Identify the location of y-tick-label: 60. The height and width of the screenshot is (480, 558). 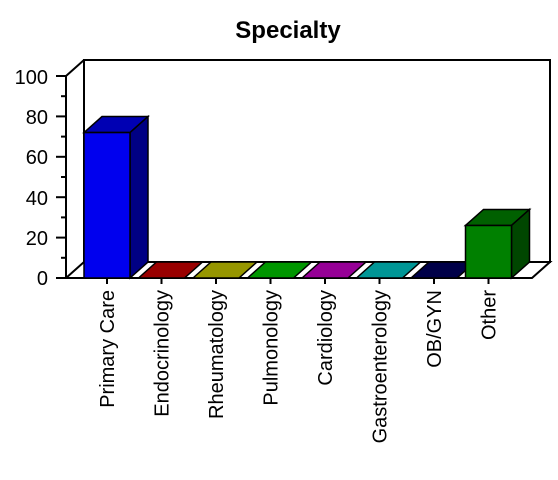
(37, 158).